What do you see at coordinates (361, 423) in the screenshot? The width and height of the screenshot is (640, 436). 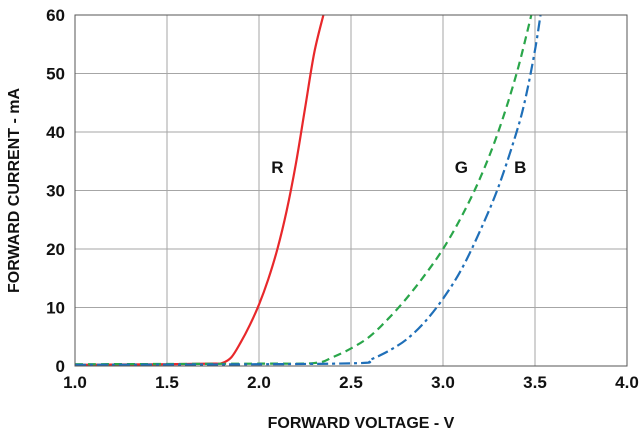 I see `x-axis-title: FORWARD VOLTAGE - V` at bounding box center [361, 423].